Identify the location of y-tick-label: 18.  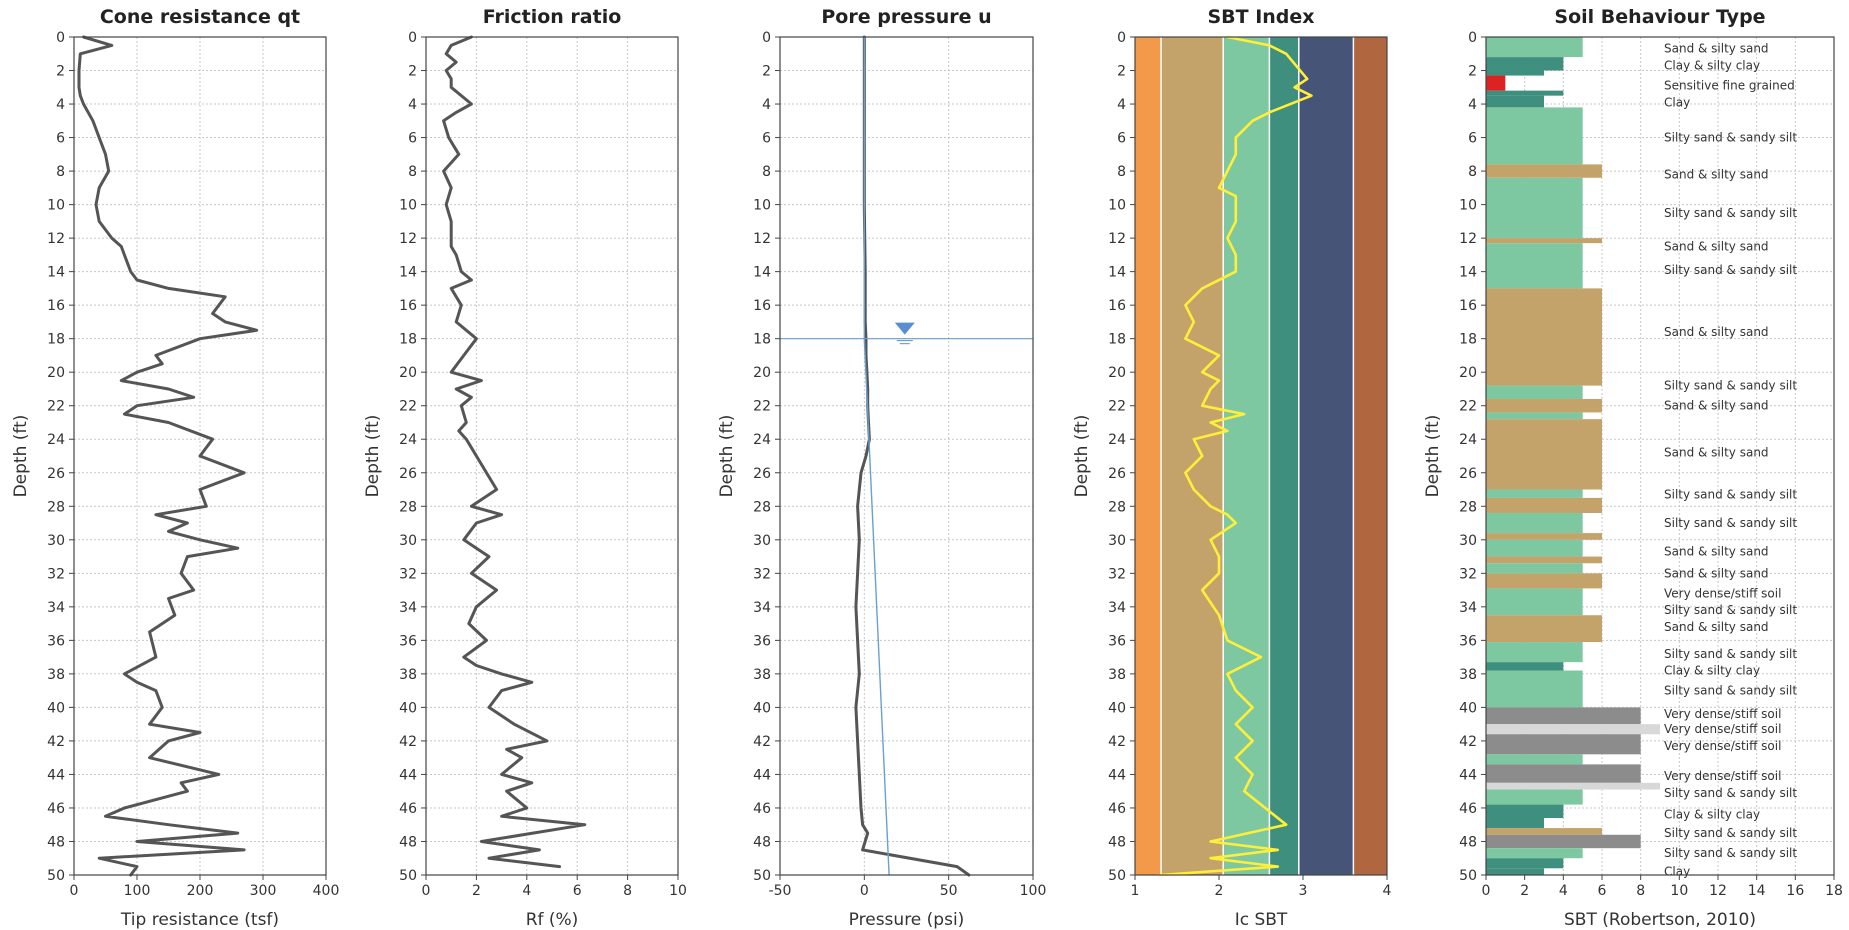
(1117, 340).